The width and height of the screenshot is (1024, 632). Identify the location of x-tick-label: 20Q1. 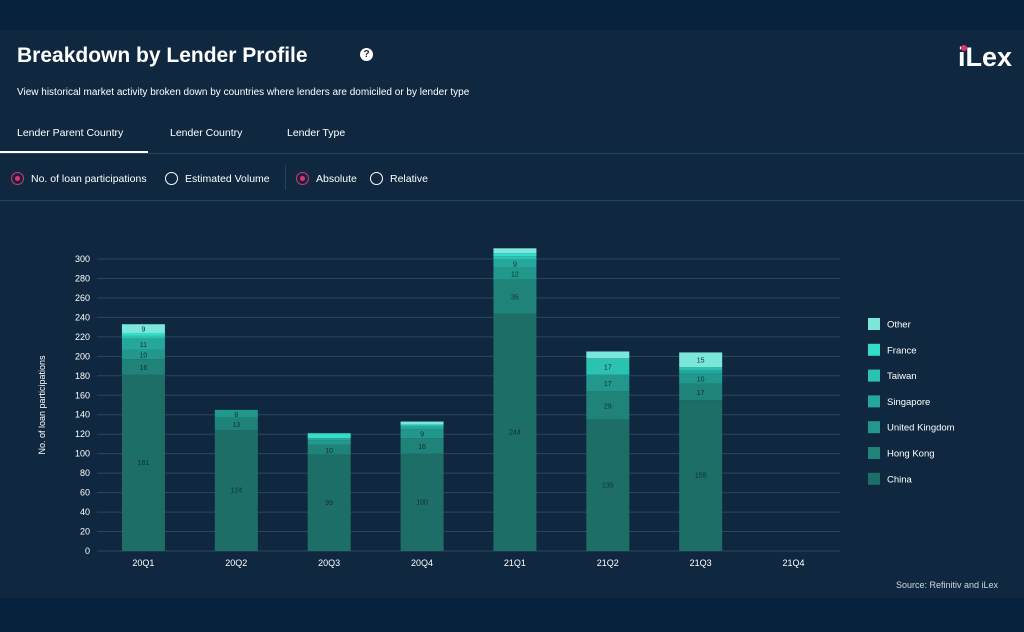
(143, 563).